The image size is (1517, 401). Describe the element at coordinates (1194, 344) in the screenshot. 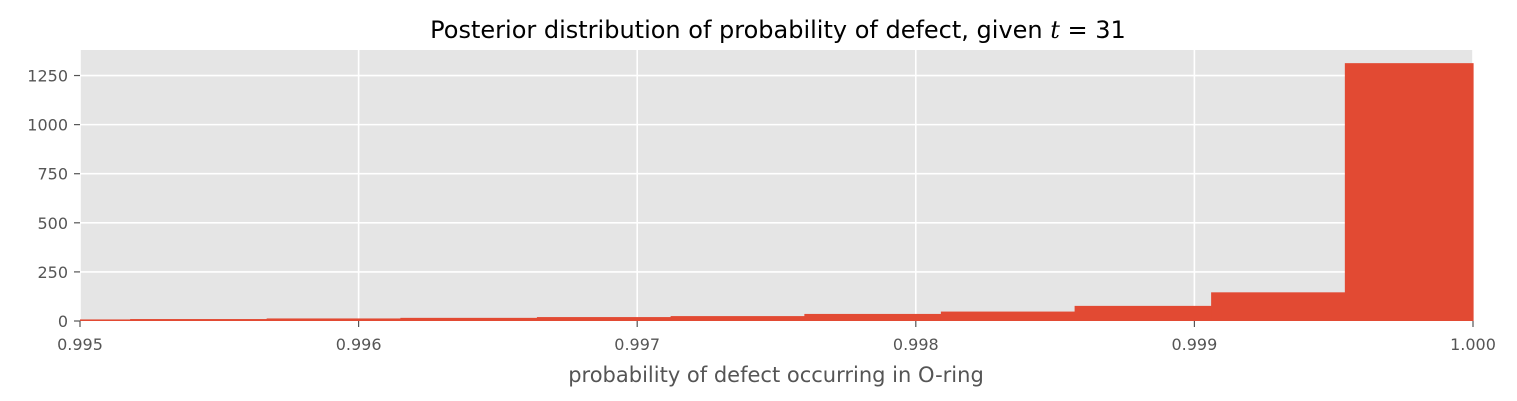

I see `x-tick-label: 0.999` at that location.